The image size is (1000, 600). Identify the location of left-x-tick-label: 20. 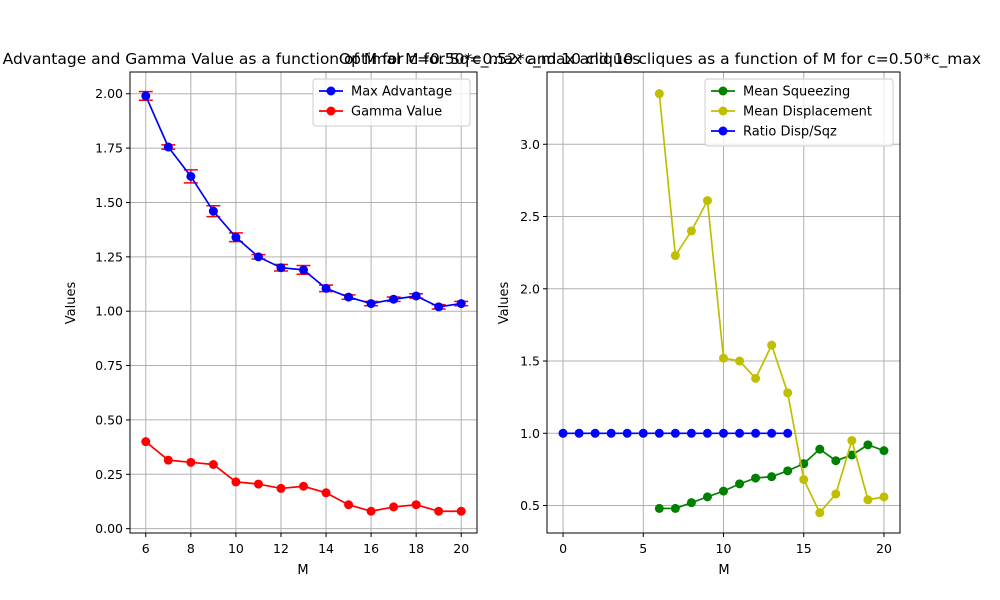
(461, 548).